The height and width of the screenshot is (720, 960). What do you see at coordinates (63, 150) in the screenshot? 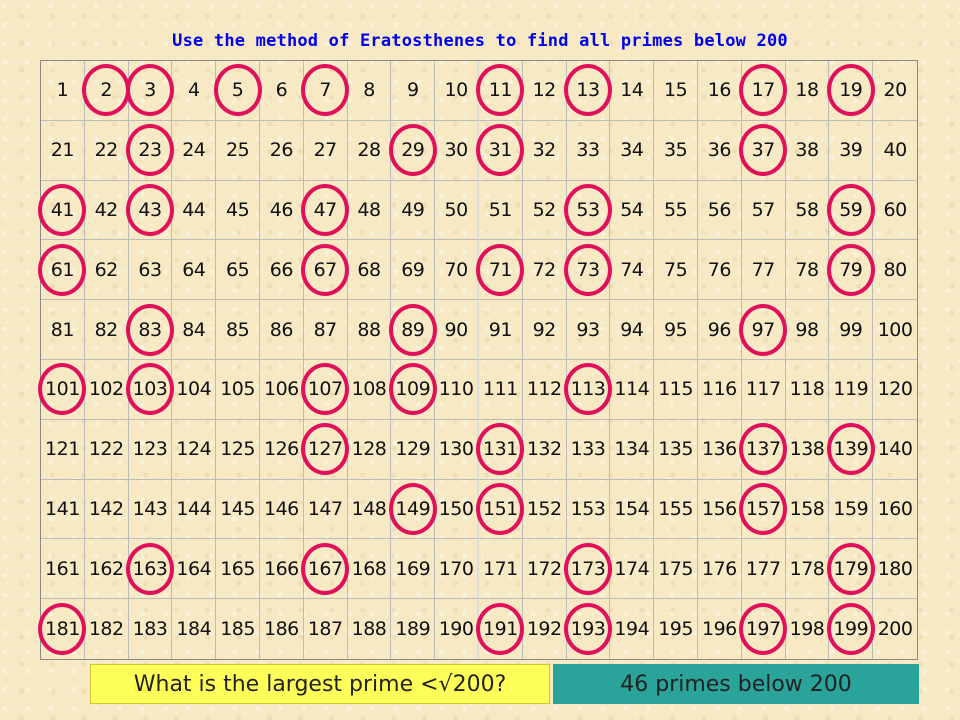
I see `grid-cell: 21` at bounding box center [63, 150].